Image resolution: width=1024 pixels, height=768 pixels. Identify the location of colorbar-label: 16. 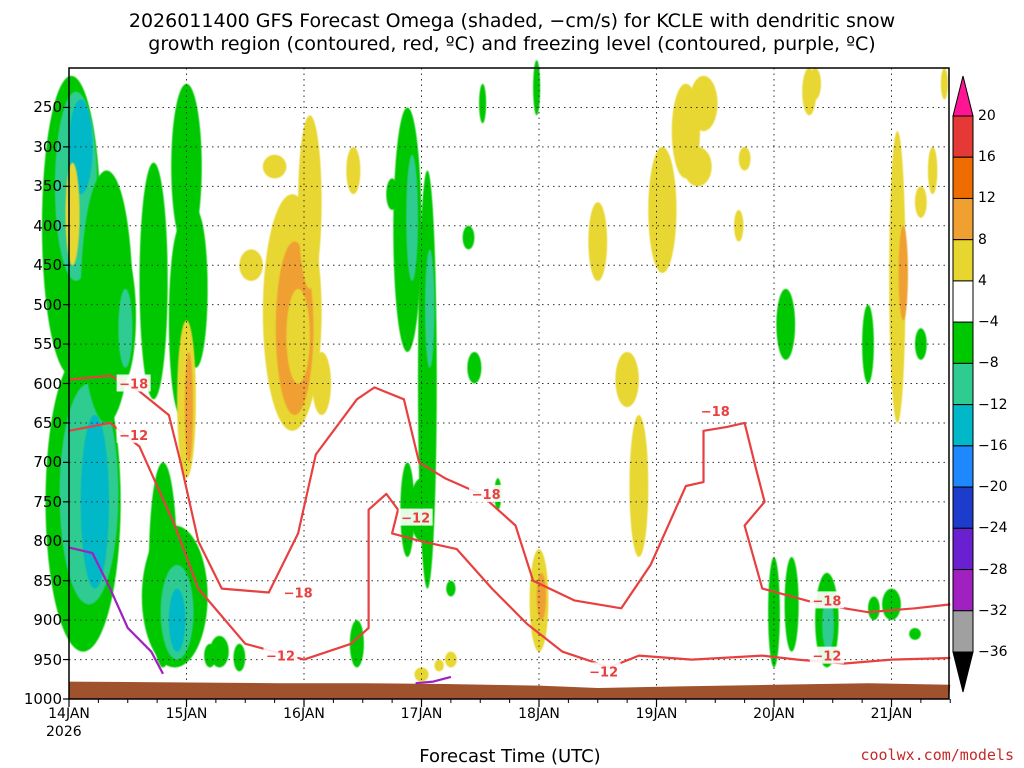
(987, 157).